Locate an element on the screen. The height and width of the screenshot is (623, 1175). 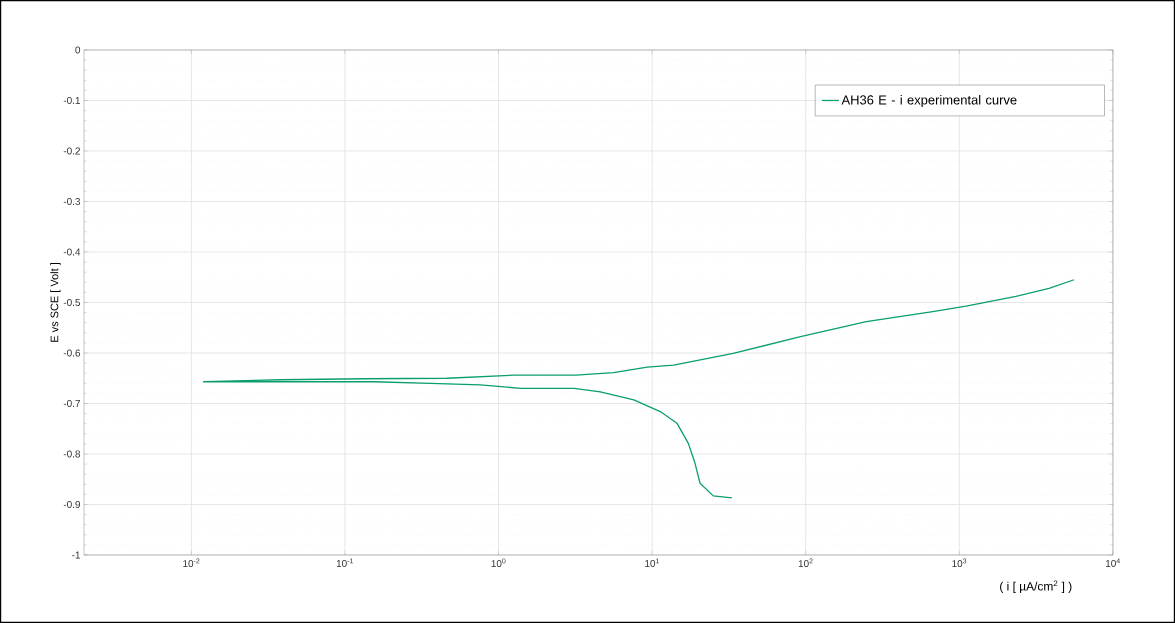
y-axis-title: E vs SCE [ Volt ] is located at coordinates (55, 302).